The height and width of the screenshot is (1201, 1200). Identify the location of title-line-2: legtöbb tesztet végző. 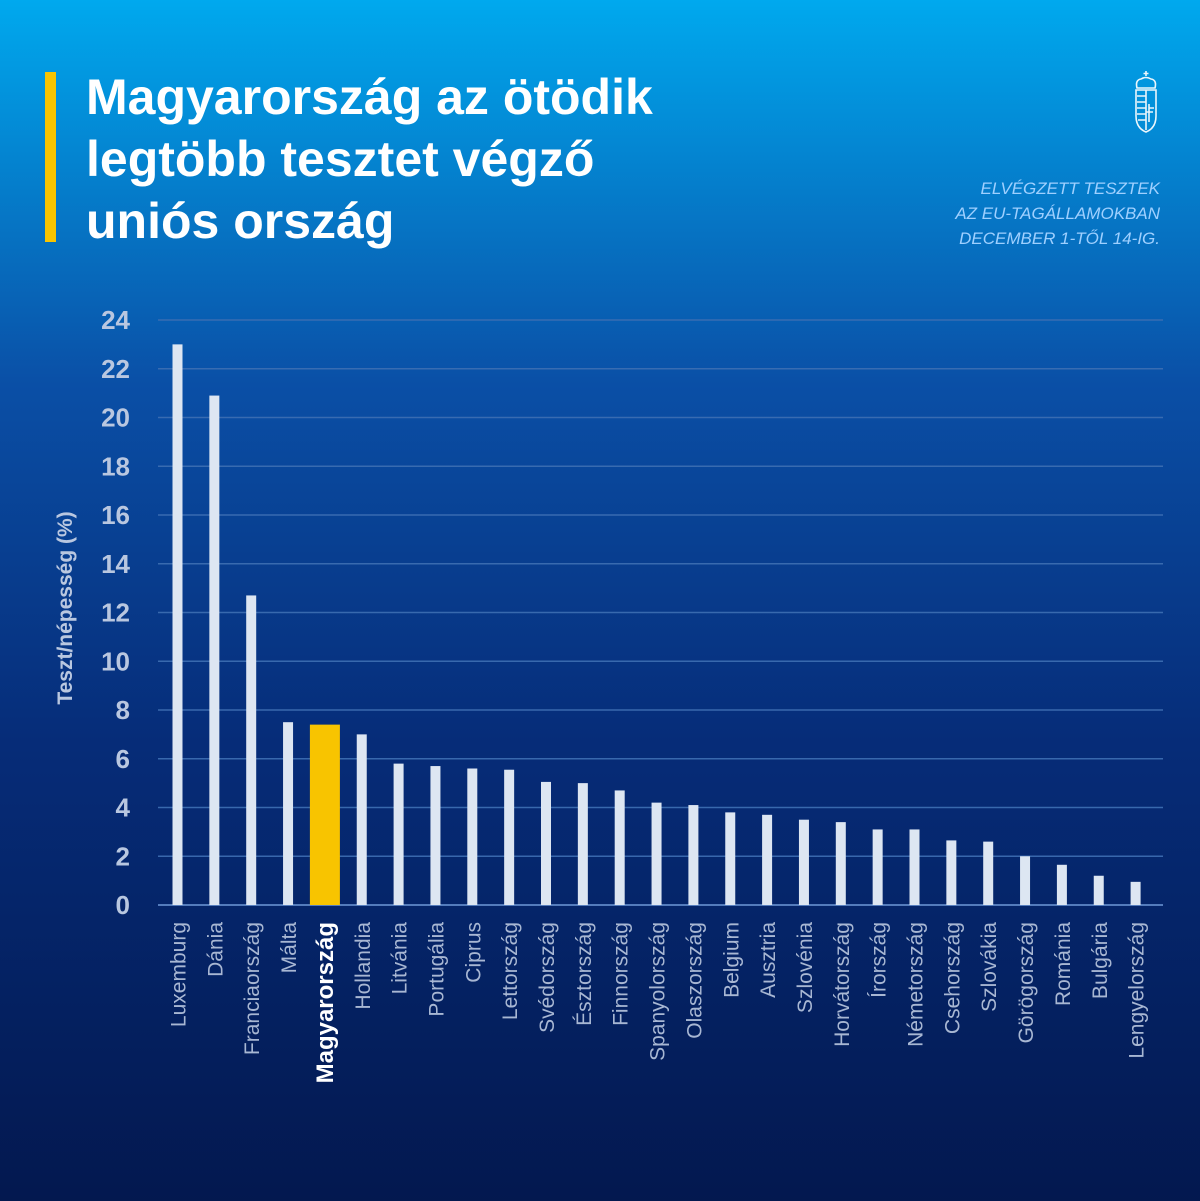
(340, 159).